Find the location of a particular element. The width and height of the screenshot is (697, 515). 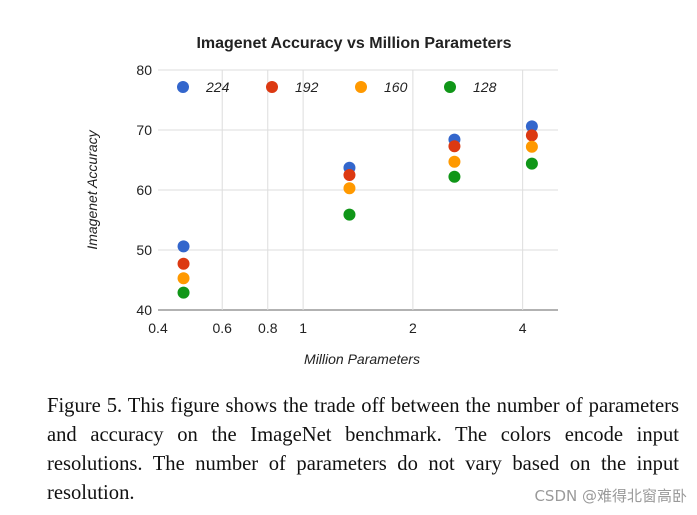

x-tick-label: 1 is located at coordinates (303, 328).